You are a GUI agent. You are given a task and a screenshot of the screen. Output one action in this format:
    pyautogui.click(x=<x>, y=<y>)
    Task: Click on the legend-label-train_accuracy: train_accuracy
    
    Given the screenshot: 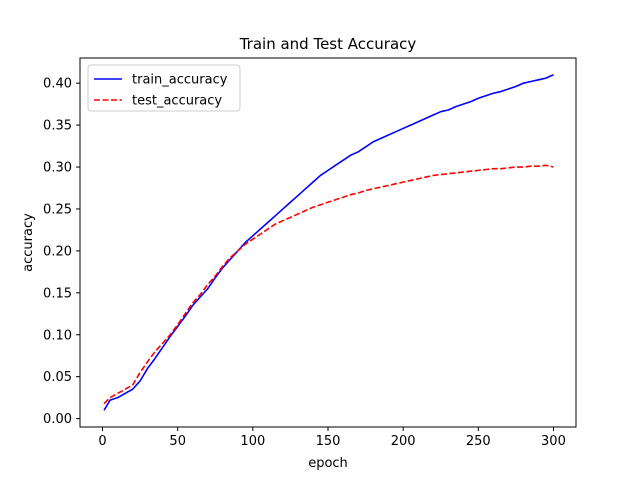 What is the action you would take?
    pyautogui.click(x=180, y=80)
    